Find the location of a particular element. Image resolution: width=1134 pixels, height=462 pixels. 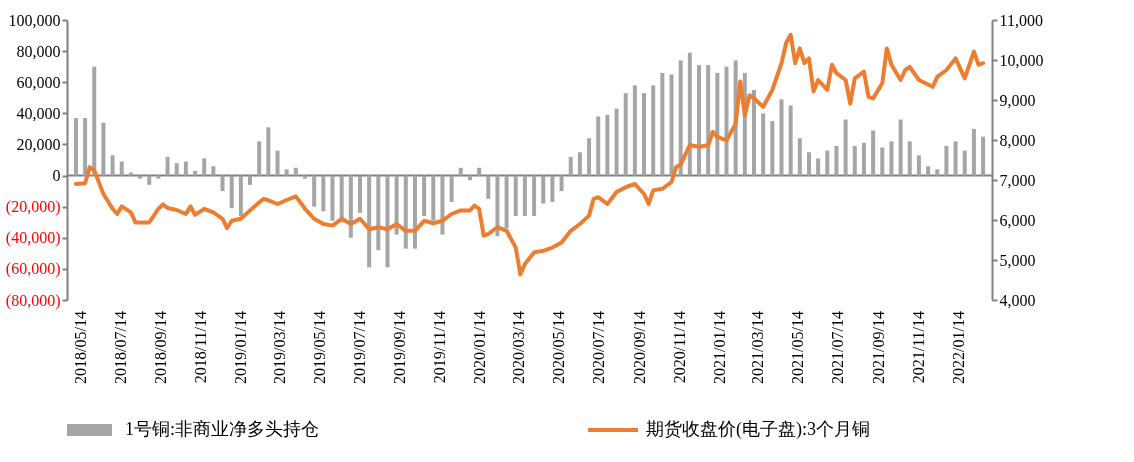

y-tick-label: (40,000) is located at coordinates (33, 238).